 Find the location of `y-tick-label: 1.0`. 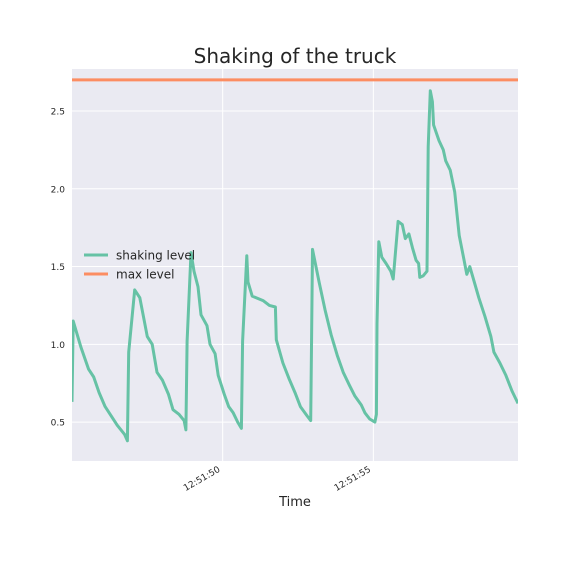

y-tick-label: 1.0 is located at coordinates (58, 346).